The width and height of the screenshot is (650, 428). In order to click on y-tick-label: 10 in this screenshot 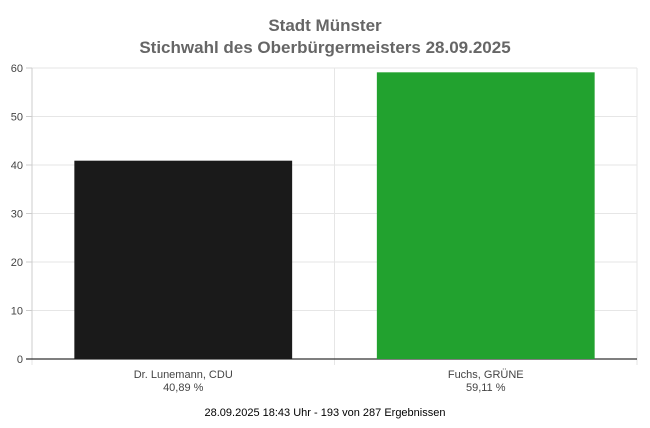, I will do `click(17, 312)`.